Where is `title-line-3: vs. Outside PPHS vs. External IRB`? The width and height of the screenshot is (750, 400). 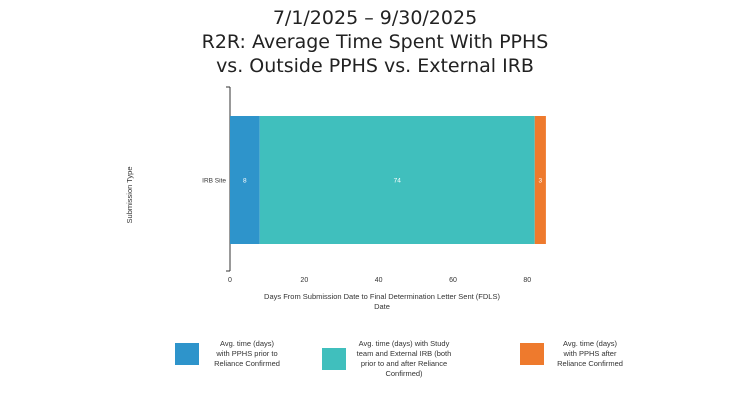 title-line-3: vs. Outside PPHS vs. External IRB is located at coordinates (375, 66).